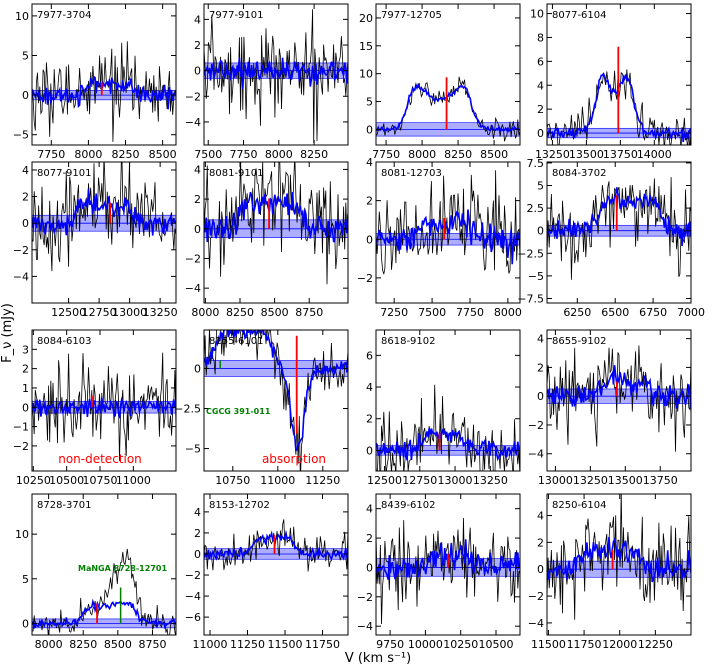 The width and height of the screenshot is (714, 667). I want to click on x-tick-label: 6250, so click(577, 312).